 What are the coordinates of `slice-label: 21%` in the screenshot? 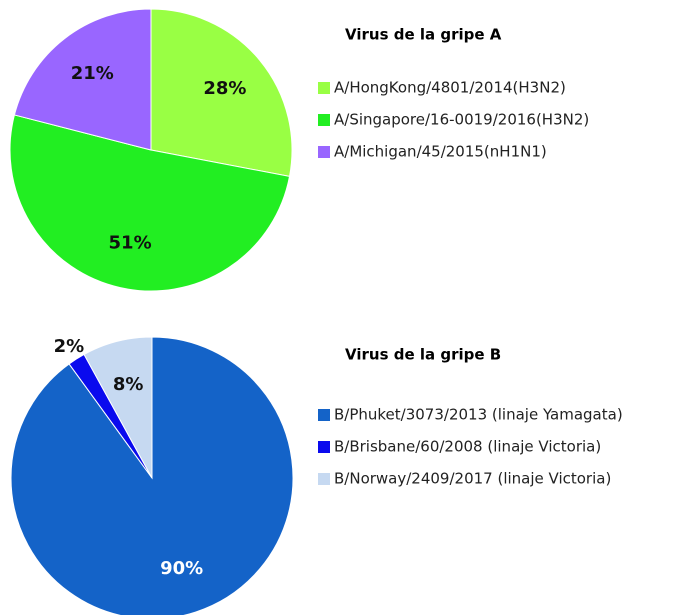 It's located at (92, 73).